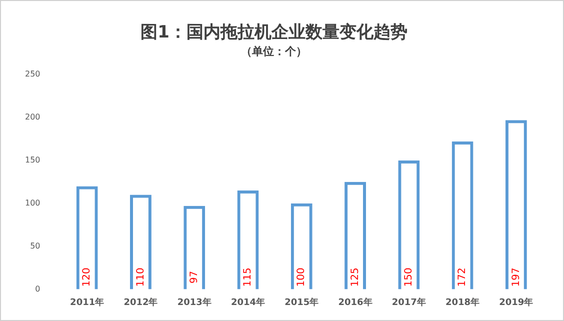 This screenshot has width=564, height=321. I want to click on x-tick-label: 2018年, so click(463, 302).